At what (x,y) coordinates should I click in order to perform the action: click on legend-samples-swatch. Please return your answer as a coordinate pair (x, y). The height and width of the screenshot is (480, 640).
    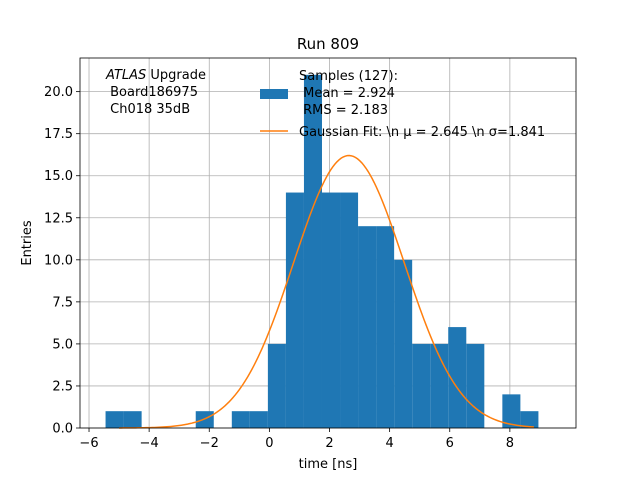
    Looking at the image, I should click on (274, 94).